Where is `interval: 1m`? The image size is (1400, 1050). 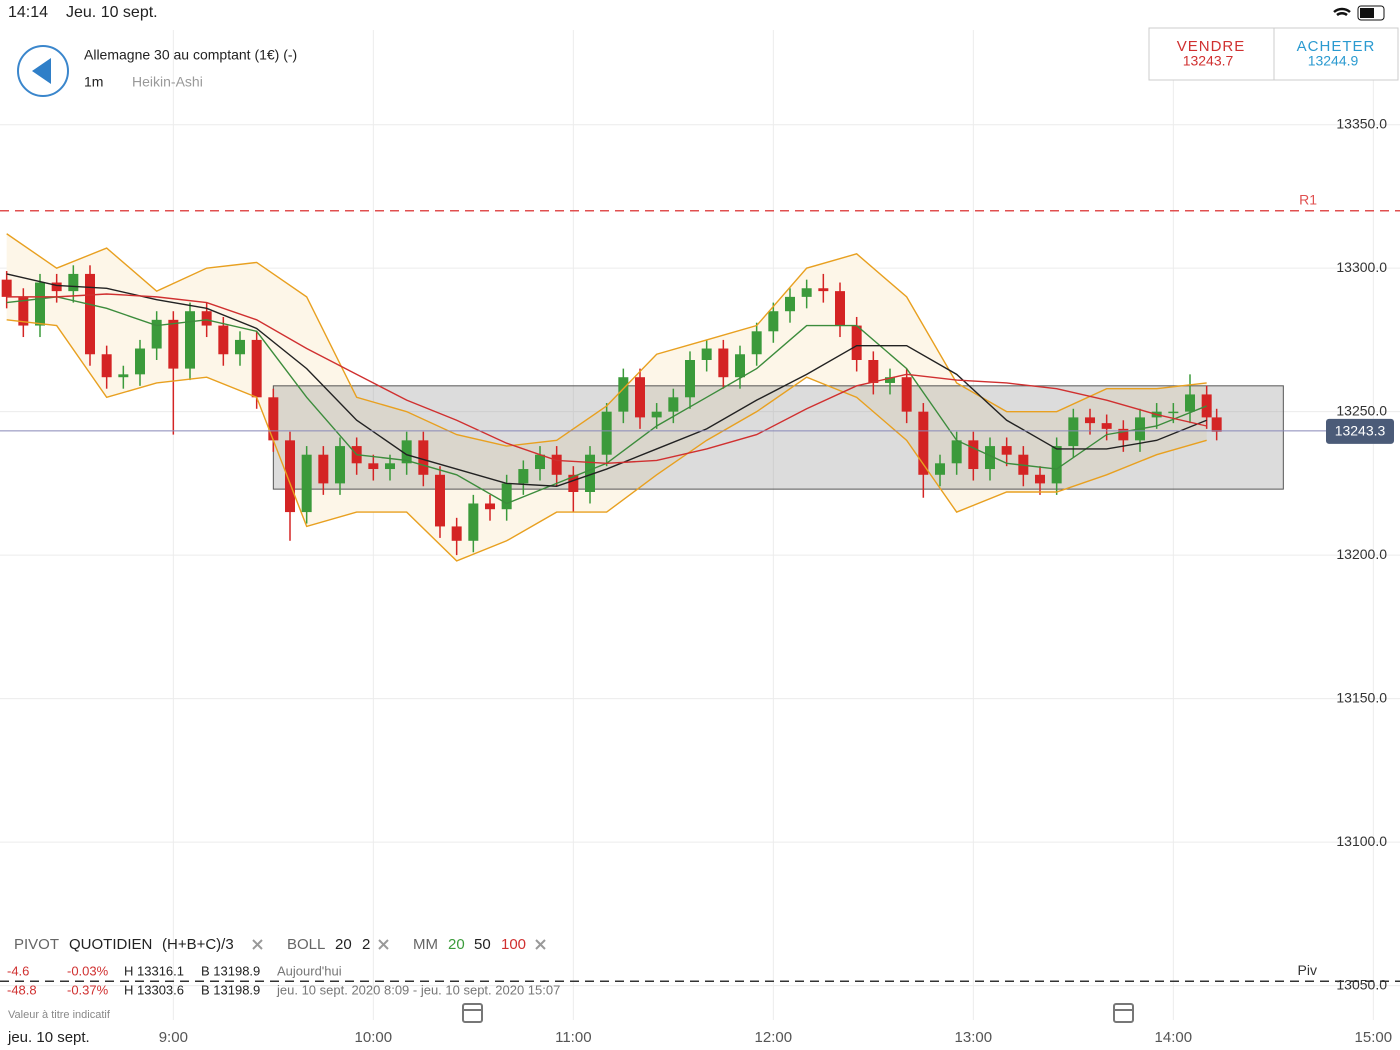 interval: 1m is located at coordinates (93, 82).